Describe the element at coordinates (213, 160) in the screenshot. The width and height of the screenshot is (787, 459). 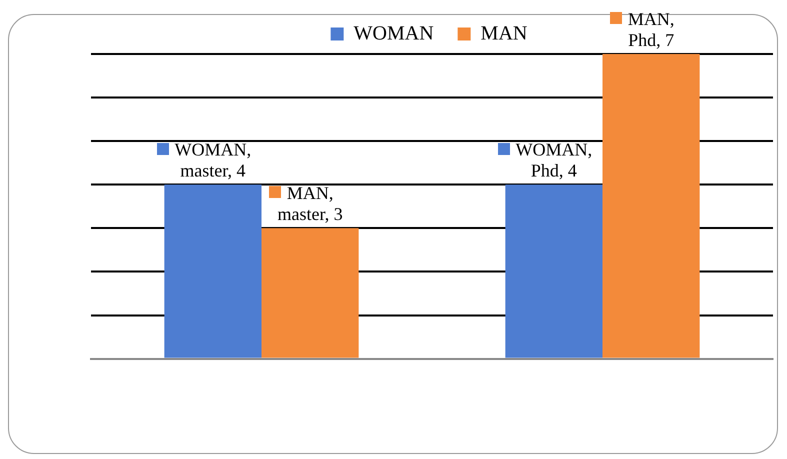
I see `data-label: WOMAN, master, 4` at that location.